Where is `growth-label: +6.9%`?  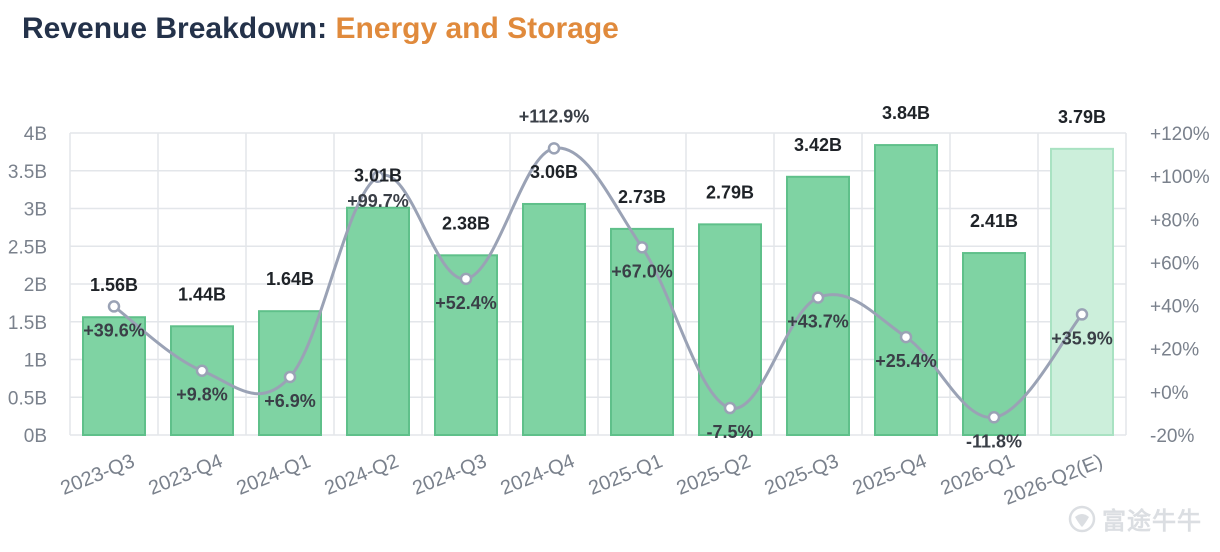
growth-label: +6.9% is located at coordinates (290, 401).